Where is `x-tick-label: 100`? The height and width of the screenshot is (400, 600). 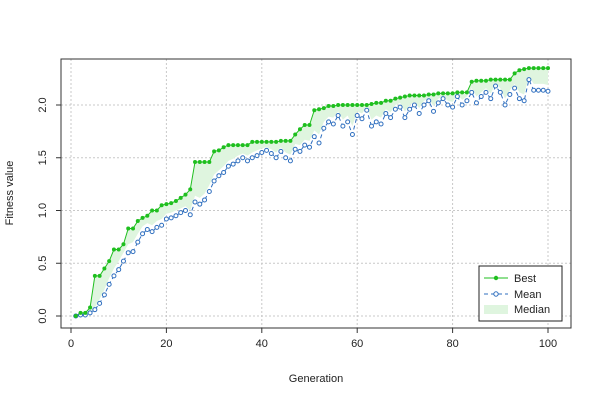 x-tick-label: 100 is located at coordinates (548, 344).